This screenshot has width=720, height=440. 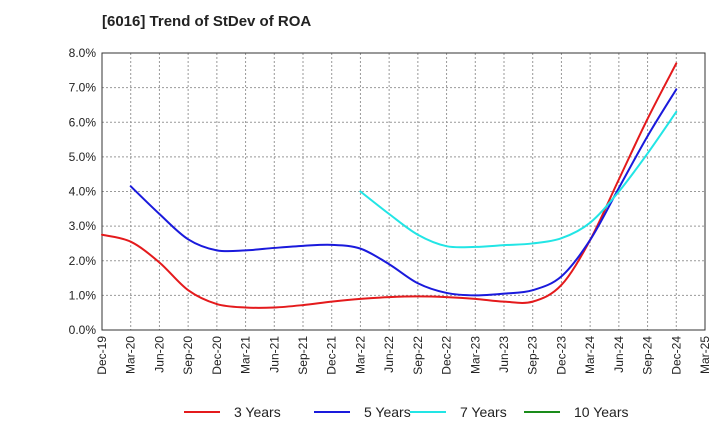 What do you see at coordinates (360, 355) in the screenshot?
I see `x-tick-label: Mar-22` at bounding box center [360, 355].